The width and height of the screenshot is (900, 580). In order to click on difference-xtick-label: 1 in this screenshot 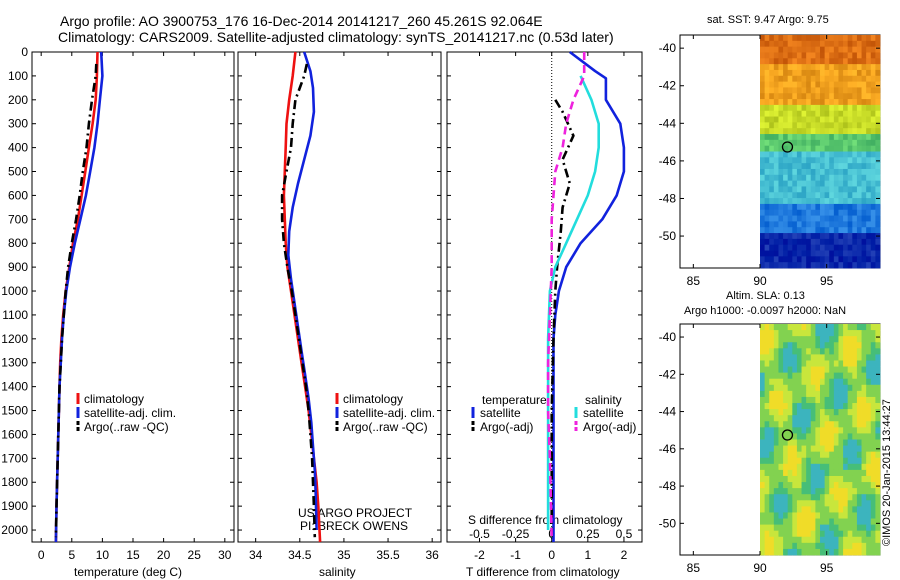, I will do `click(587, 555)`.